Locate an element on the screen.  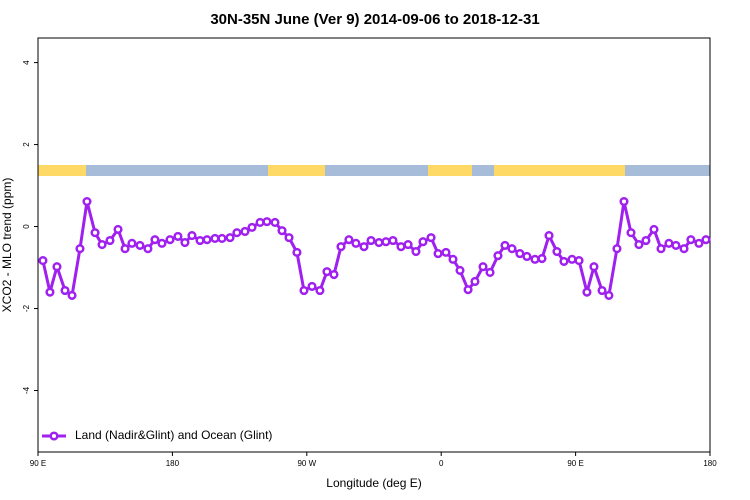
legend-marker is located at coordinates (54, 436).